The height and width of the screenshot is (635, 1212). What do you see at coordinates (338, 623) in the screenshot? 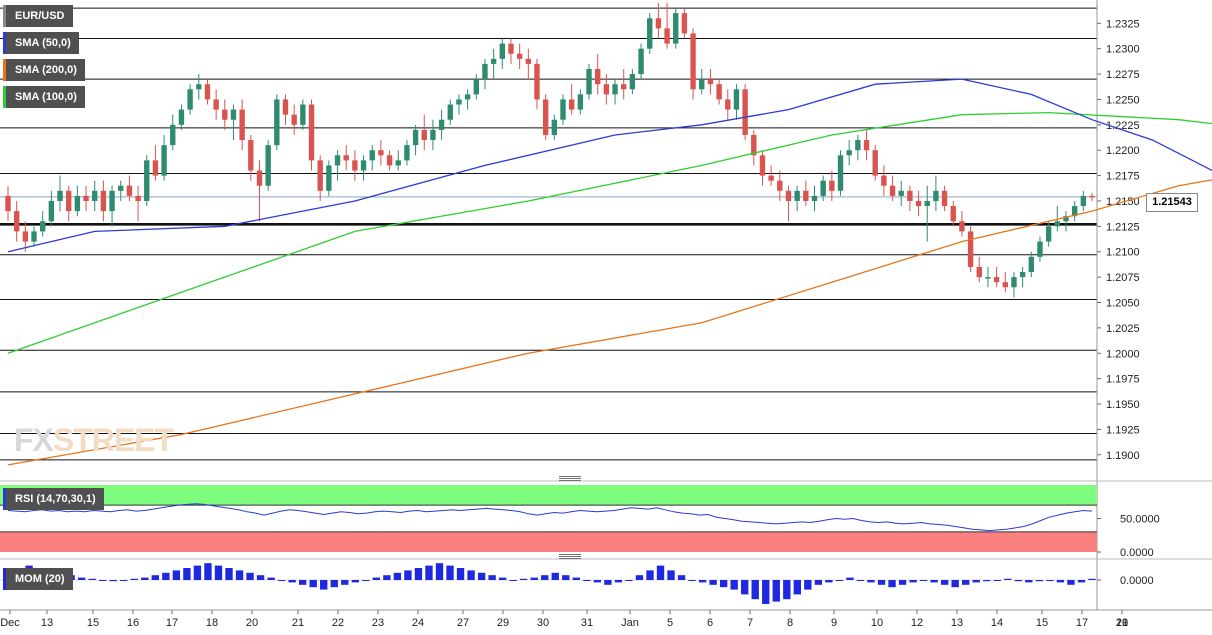
I see `x-tick-label: 22` at bounding box center [338, 623].